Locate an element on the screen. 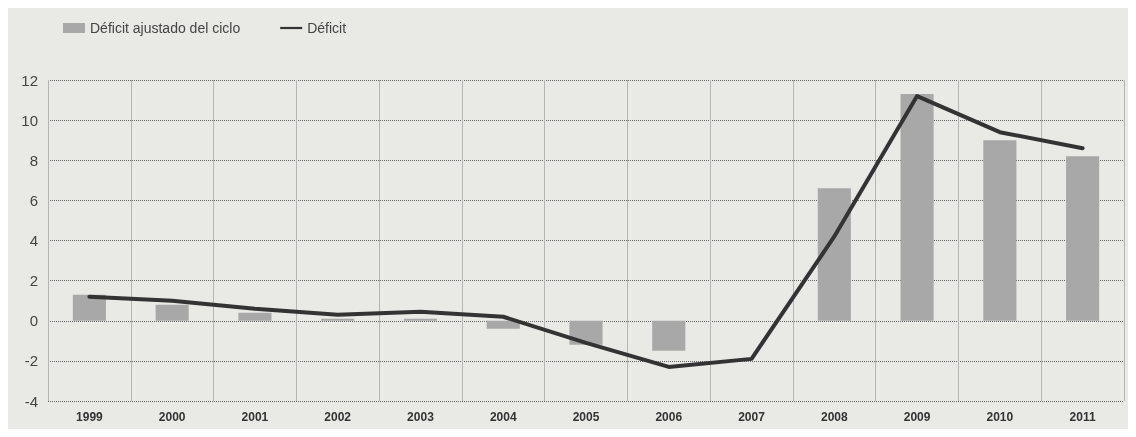 The height and width of the screenshot is (437, 1136). legend-label: Déficit is located at coordinates (327, 28).